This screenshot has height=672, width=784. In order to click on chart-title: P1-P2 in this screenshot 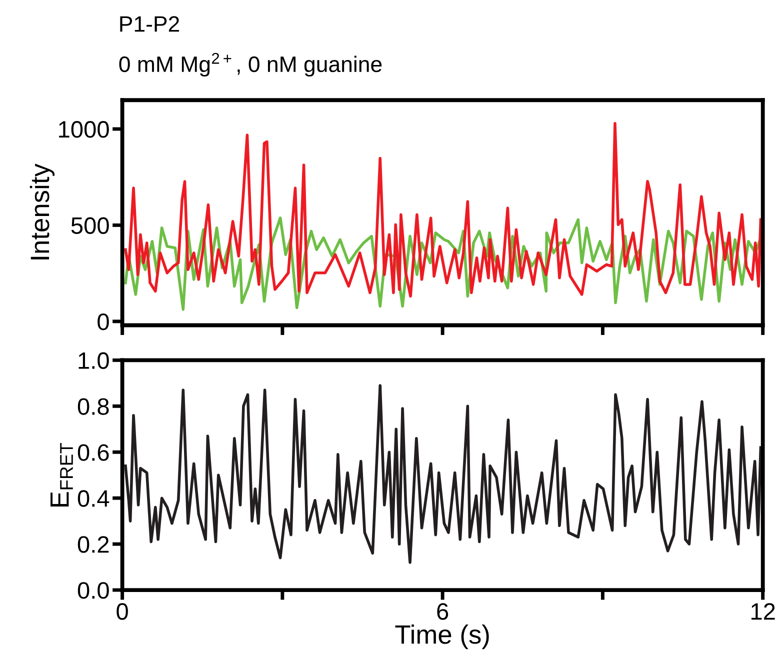, I will do `click(150, 24)`.